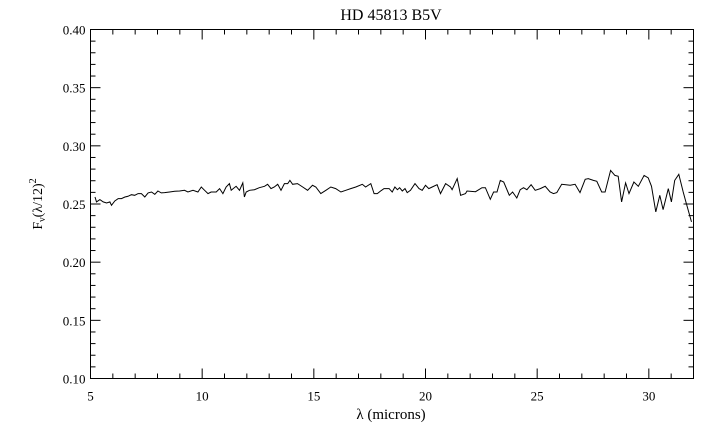  What do you see at coordinates (90, 396) in the screenshot?
I see `x-tick-label: 5` at bounding box center [90, 396].